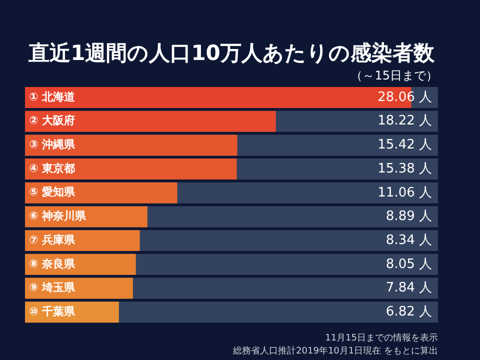 The image size is (480, 360). Describe the element at coordinates (394, 75) in the screenshot. I see `chart-subtitle: （～15日まで）` at that location.